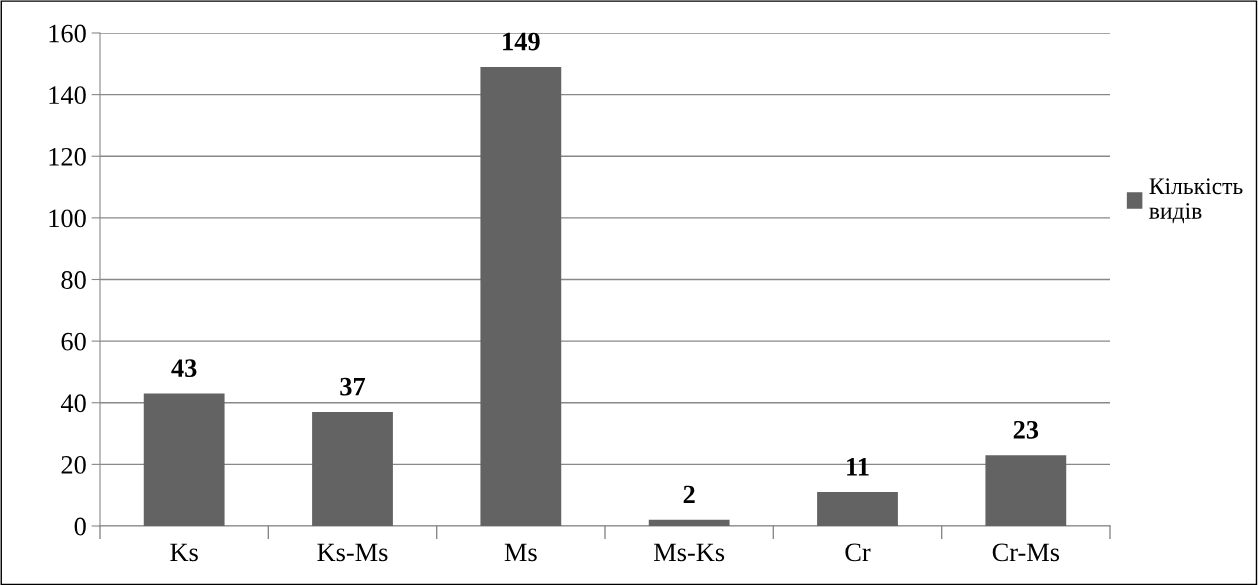 The height and width of the screenshot is (585, 1259). Describe the element at coordinates (689, 494) in the screenshot. I see `data-label: 2` at that location.